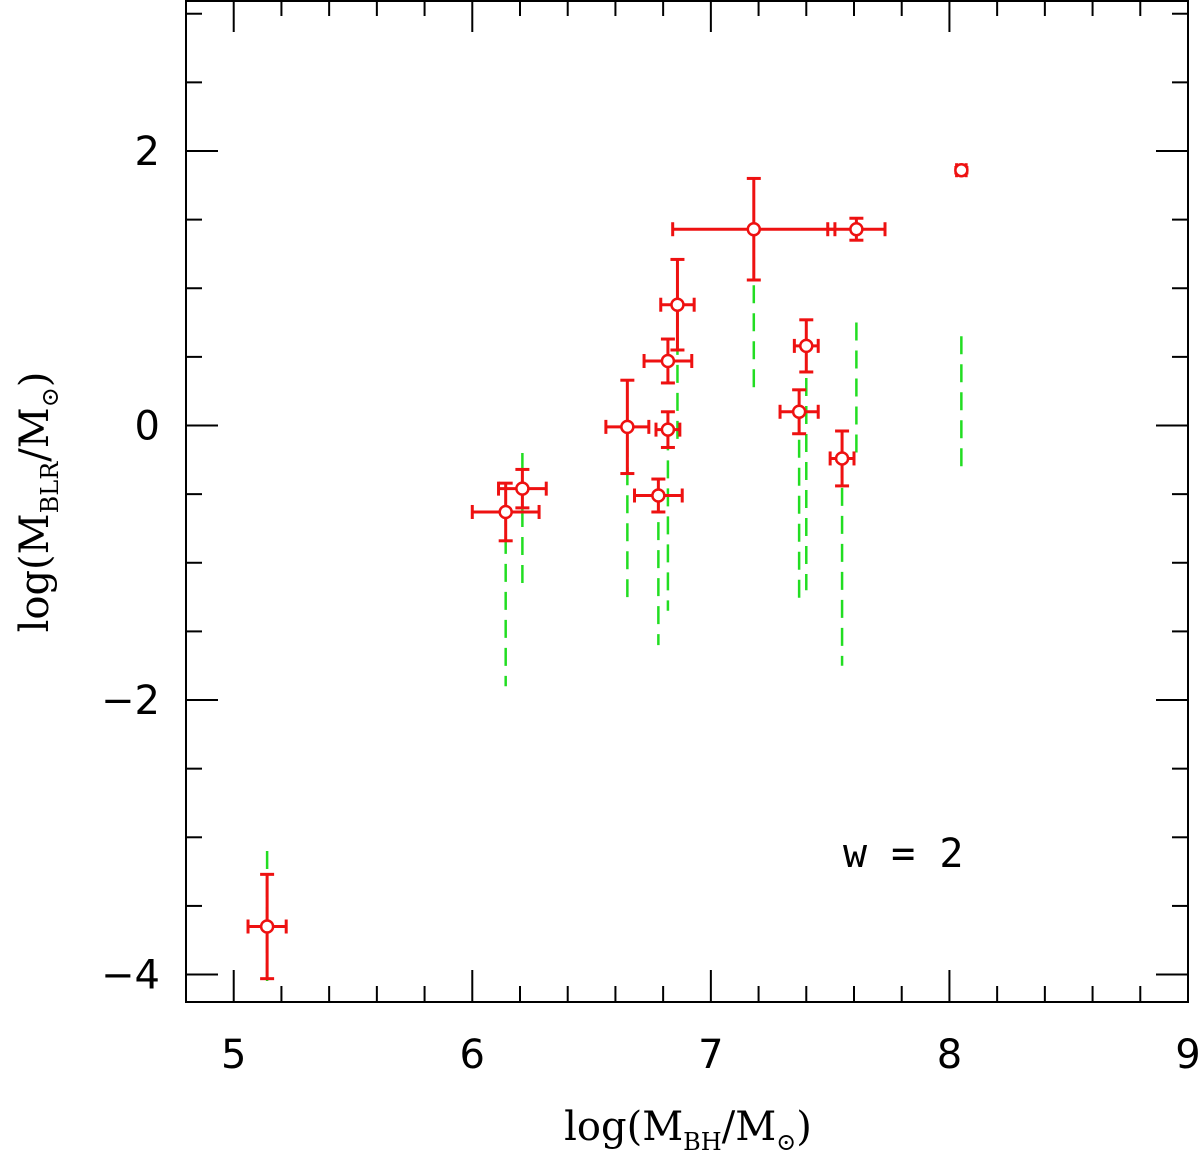 The height and width of the screenshot is (1153, 1200). What do you see at coordinates (35, 380) in the screenshot?
I see `y-axis-label-close: )` at bounding box center [35, 380].